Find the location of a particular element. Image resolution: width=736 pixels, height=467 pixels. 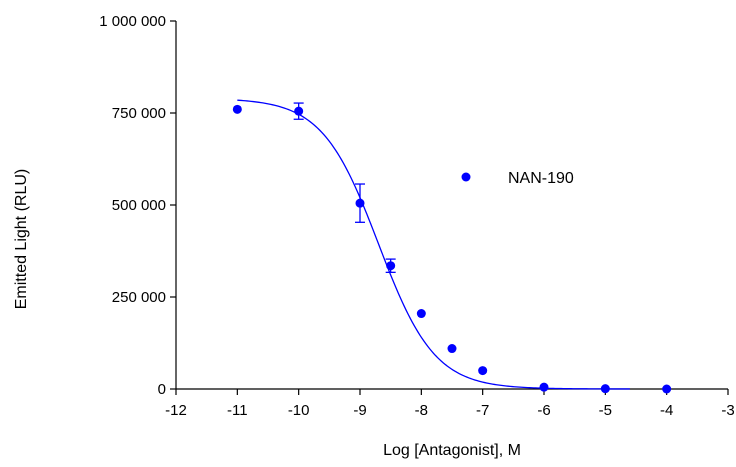

y-tick-label: 1 000 000 is located at coordinates (132, 21).